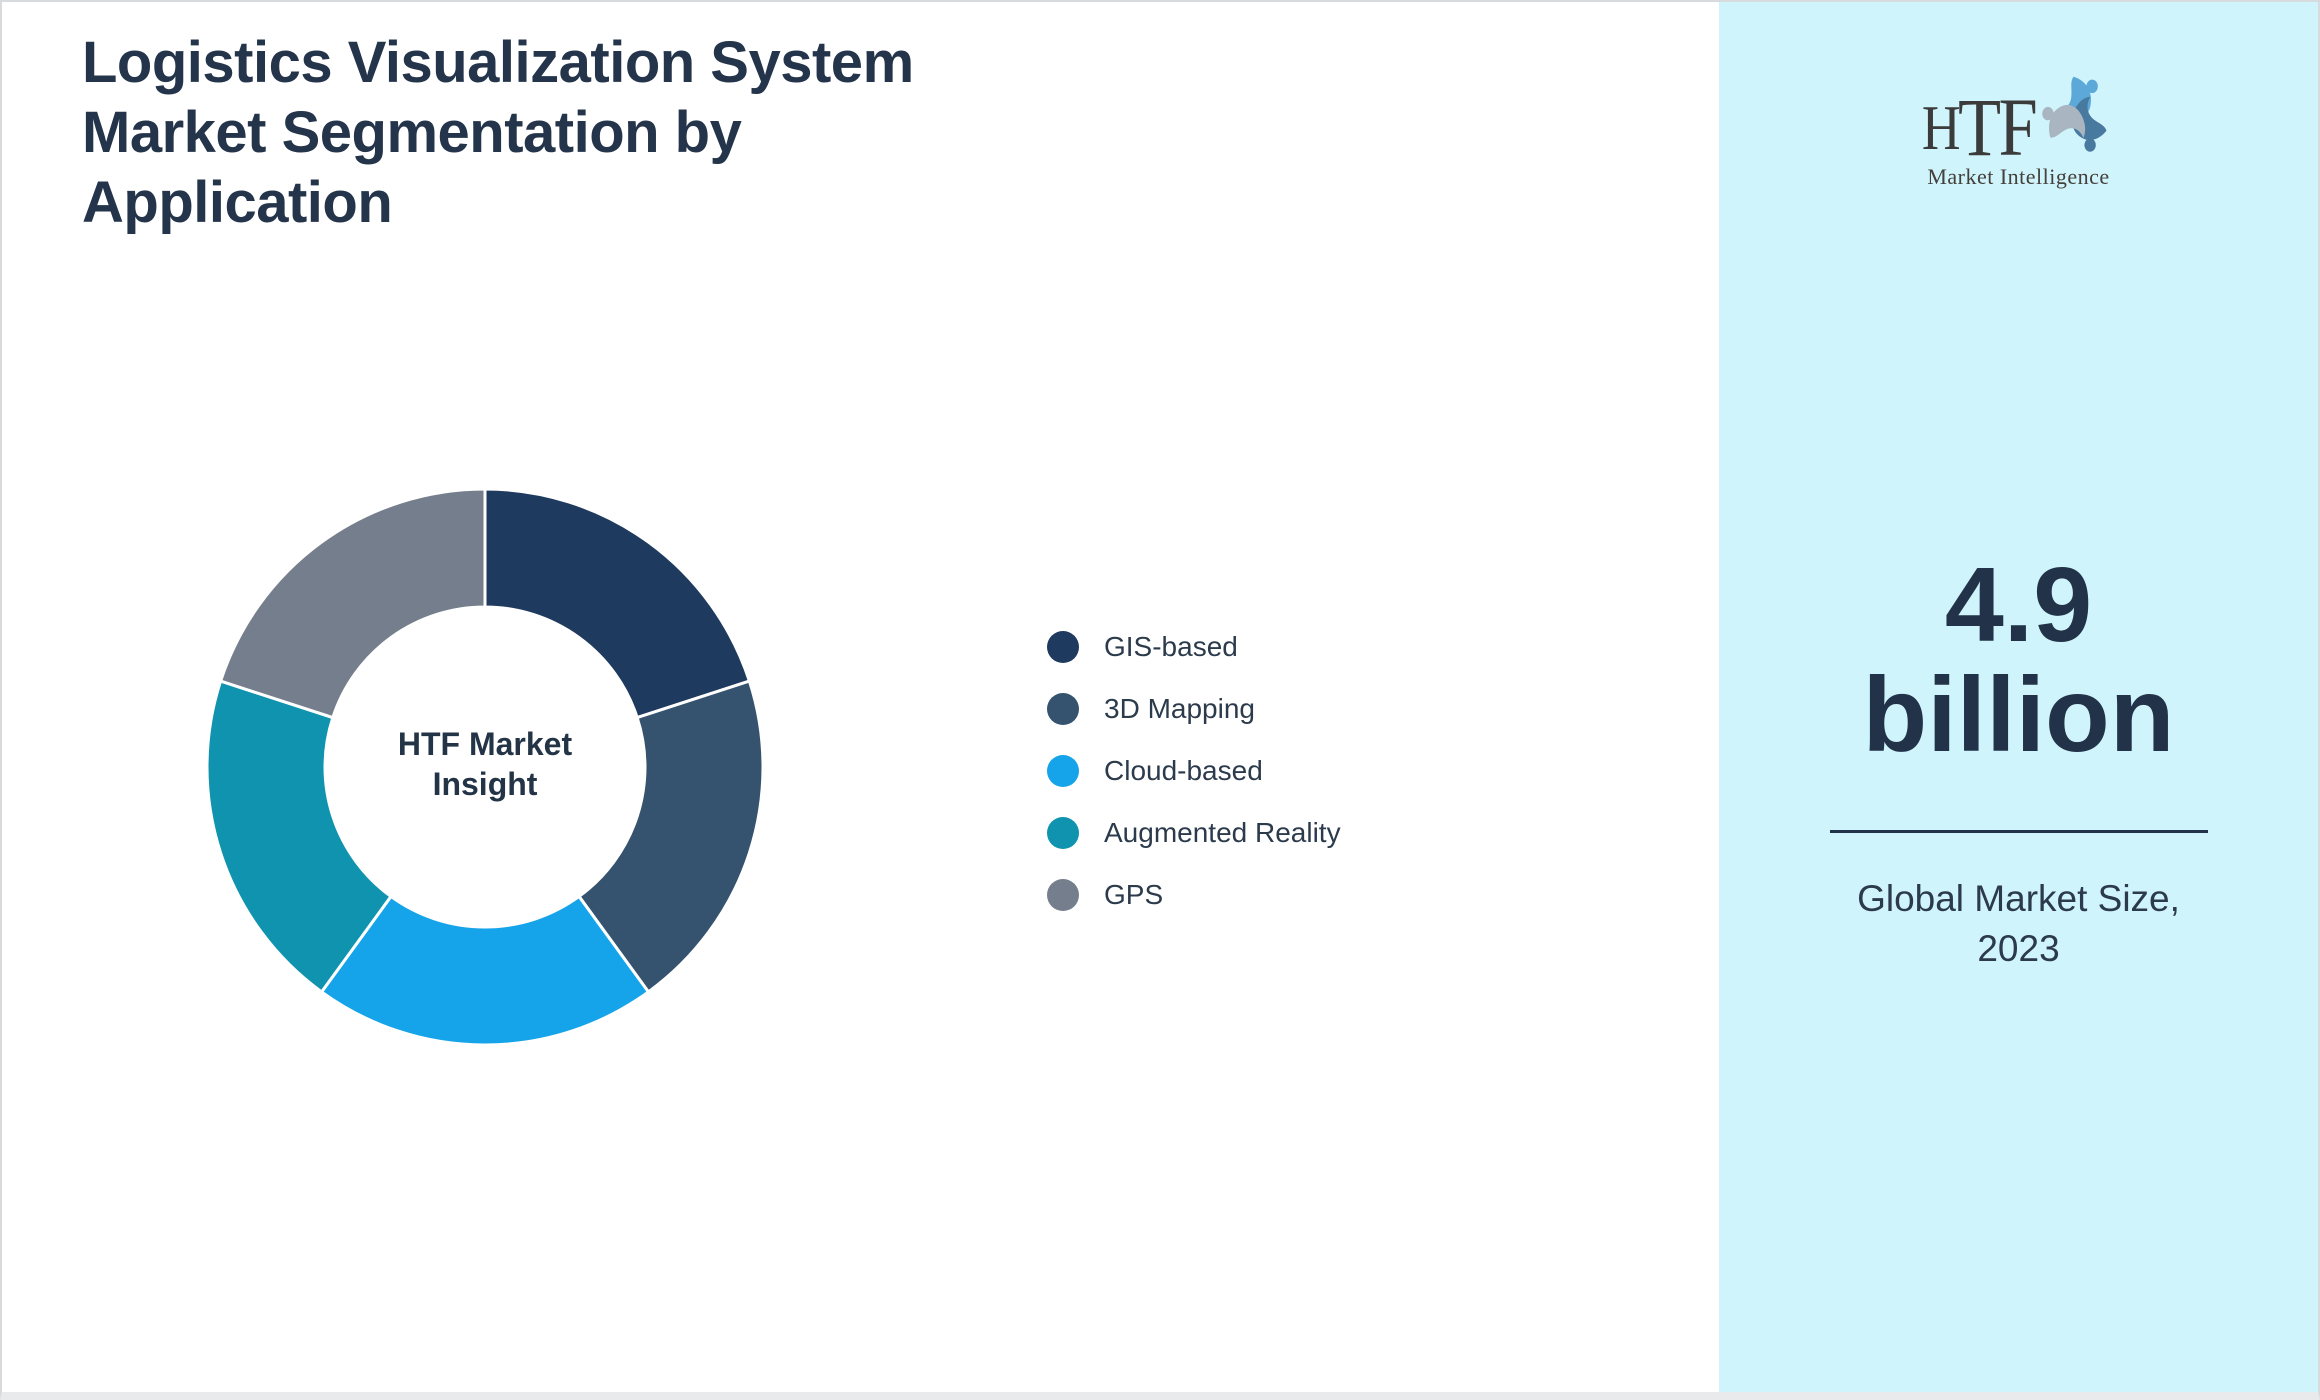 The image size is (2320, 1400). What do you see at coordinates (1941, 128) in the screenshot?
I see `logo-letter-h: H` at bounding box center [1941, 128].